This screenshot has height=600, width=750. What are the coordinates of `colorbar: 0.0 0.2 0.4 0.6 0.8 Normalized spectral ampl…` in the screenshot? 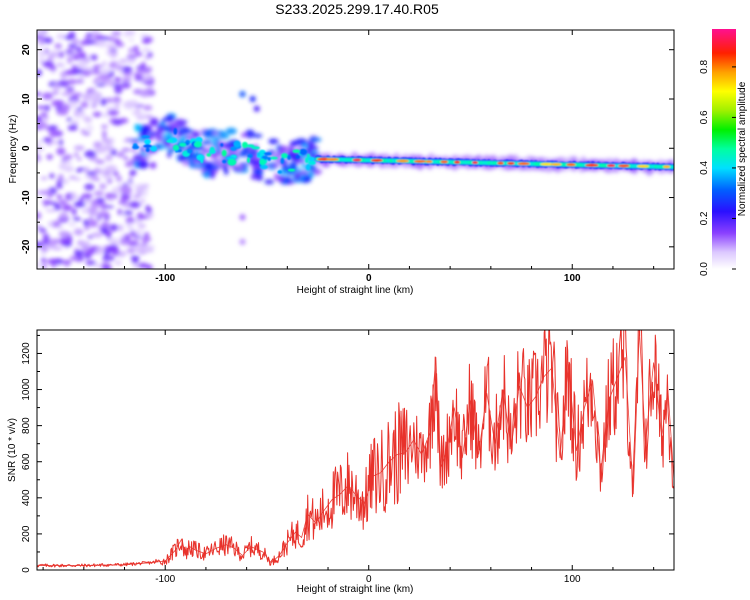 It's located at (723, 152).